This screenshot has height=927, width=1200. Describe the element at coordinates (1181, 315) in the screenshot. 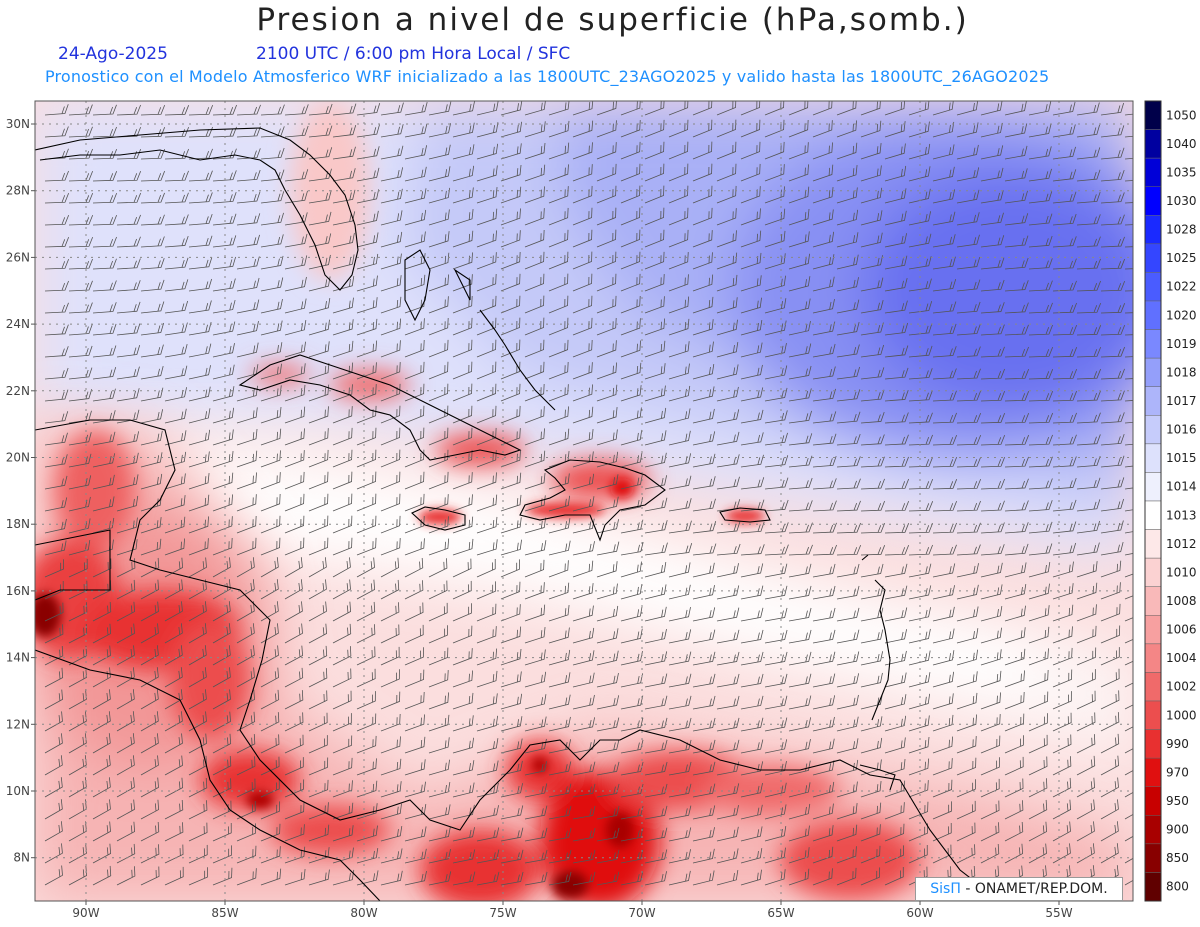

I see `colorbar-label: 1020` at that location.